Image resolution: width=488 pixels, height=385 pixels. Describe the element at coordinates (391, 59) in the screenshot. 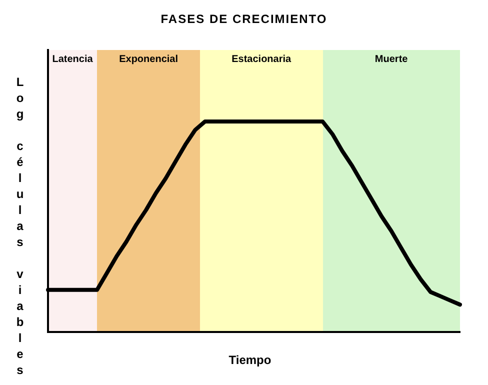

I see `text: Muerte` at that location.